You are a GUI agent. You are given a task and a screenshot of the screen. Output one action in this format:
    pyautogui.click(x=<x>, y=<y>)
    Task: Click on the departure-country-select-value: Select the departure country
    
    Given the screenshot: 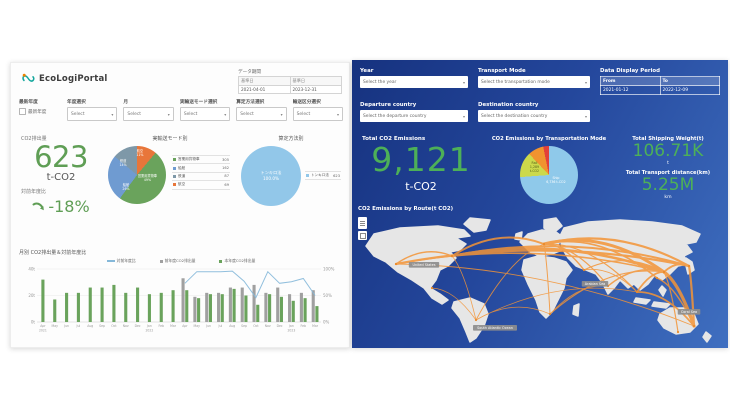 What is the action you would take?
    pyautogui.click(x=395, y=116)
    